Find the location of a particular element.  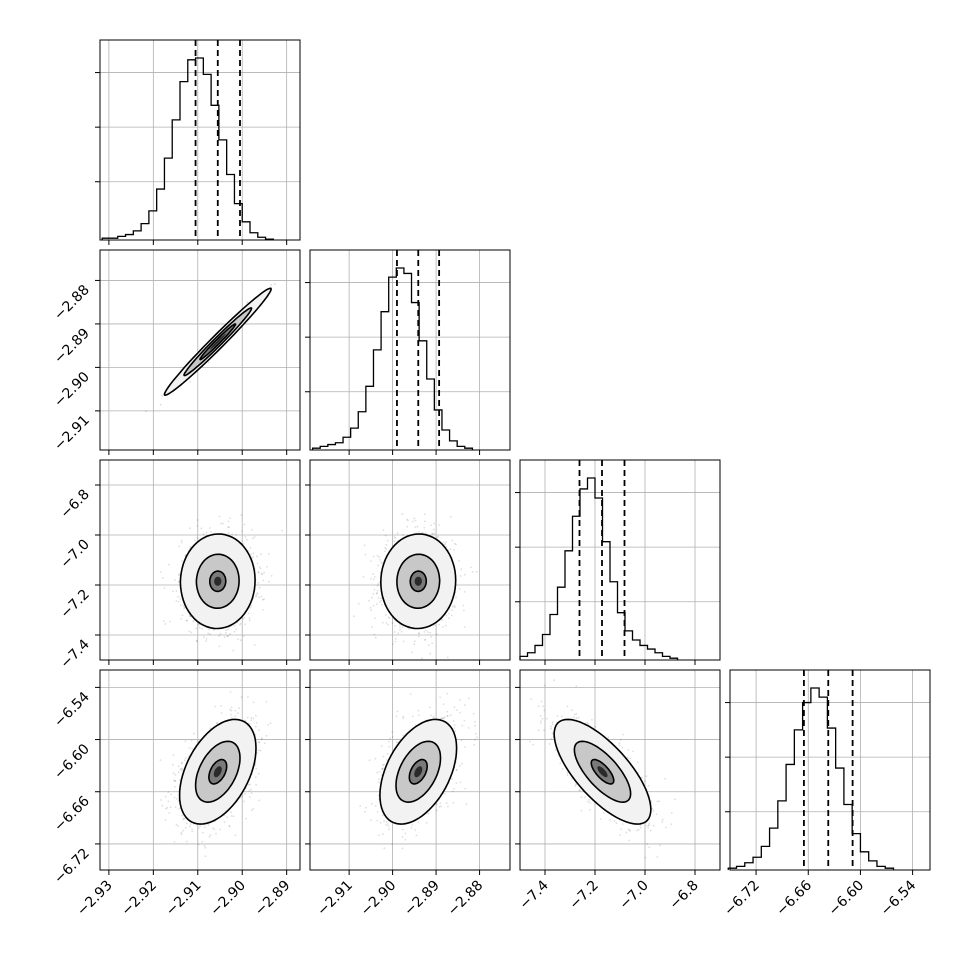

x-tick-label: −2.91 is located at coordinates (335, 899).